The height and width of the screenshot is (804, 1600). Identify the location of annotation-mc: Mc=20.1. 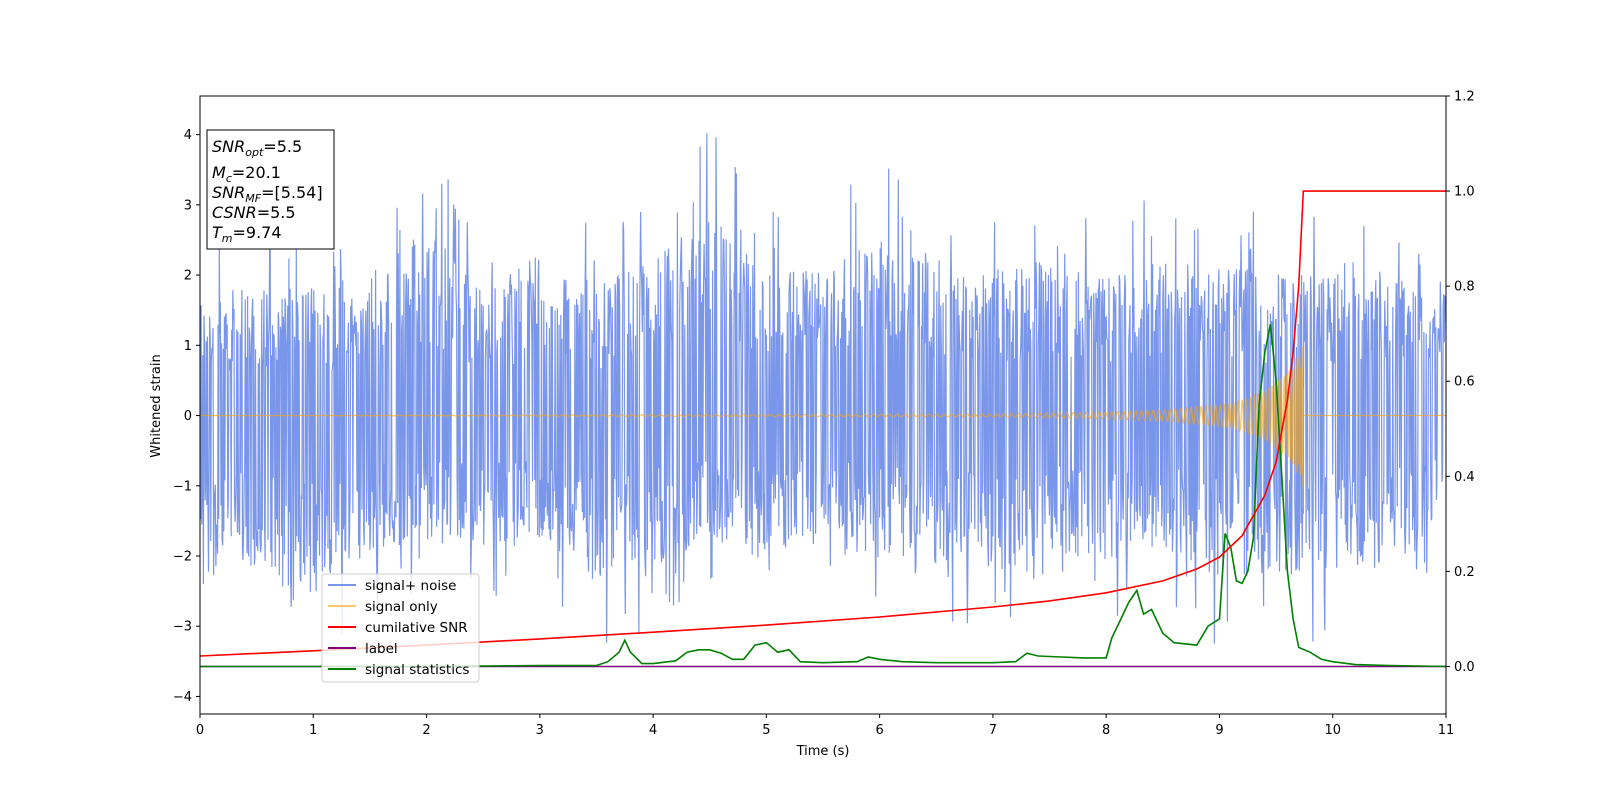
(246, 174).